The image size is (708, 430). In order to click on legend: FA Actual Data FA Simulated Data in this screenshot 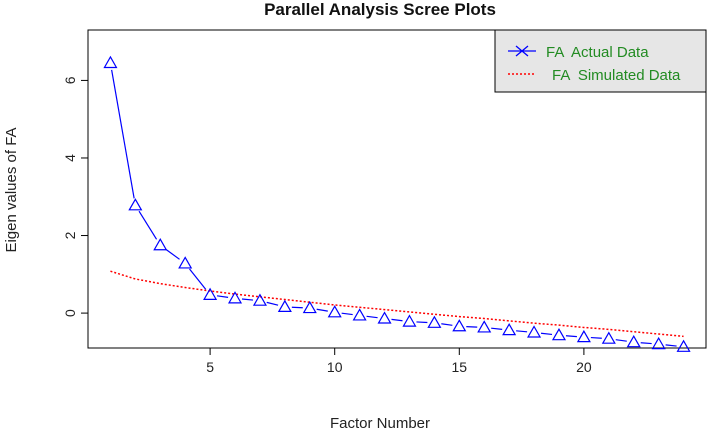, I will do `click(600, 61)`.